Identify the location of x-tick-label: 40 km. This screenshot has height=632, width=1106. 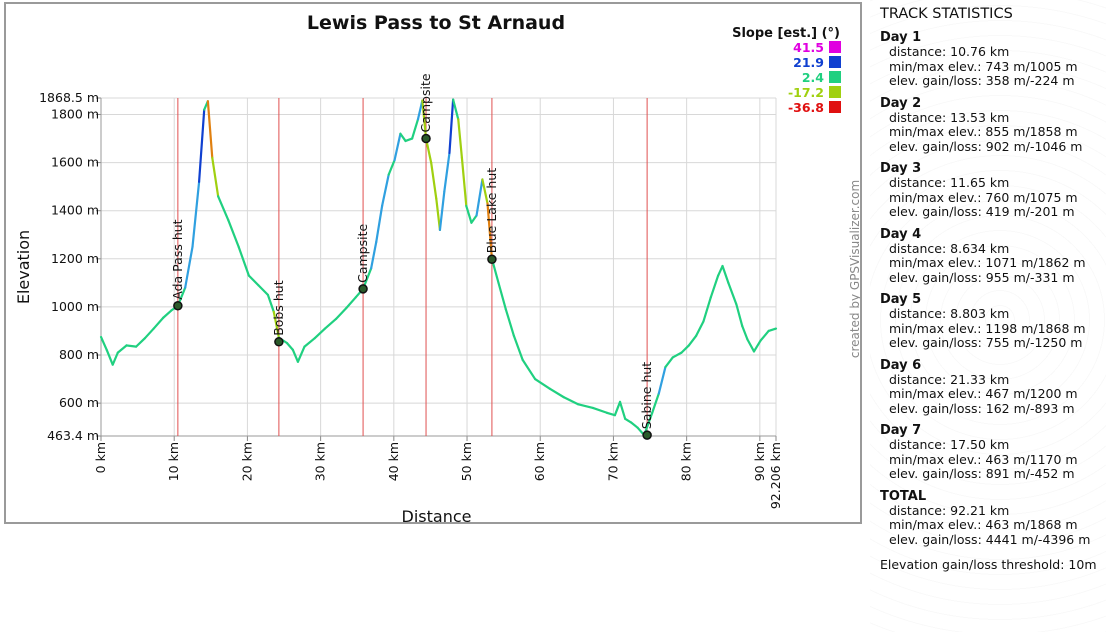
(393, 461).